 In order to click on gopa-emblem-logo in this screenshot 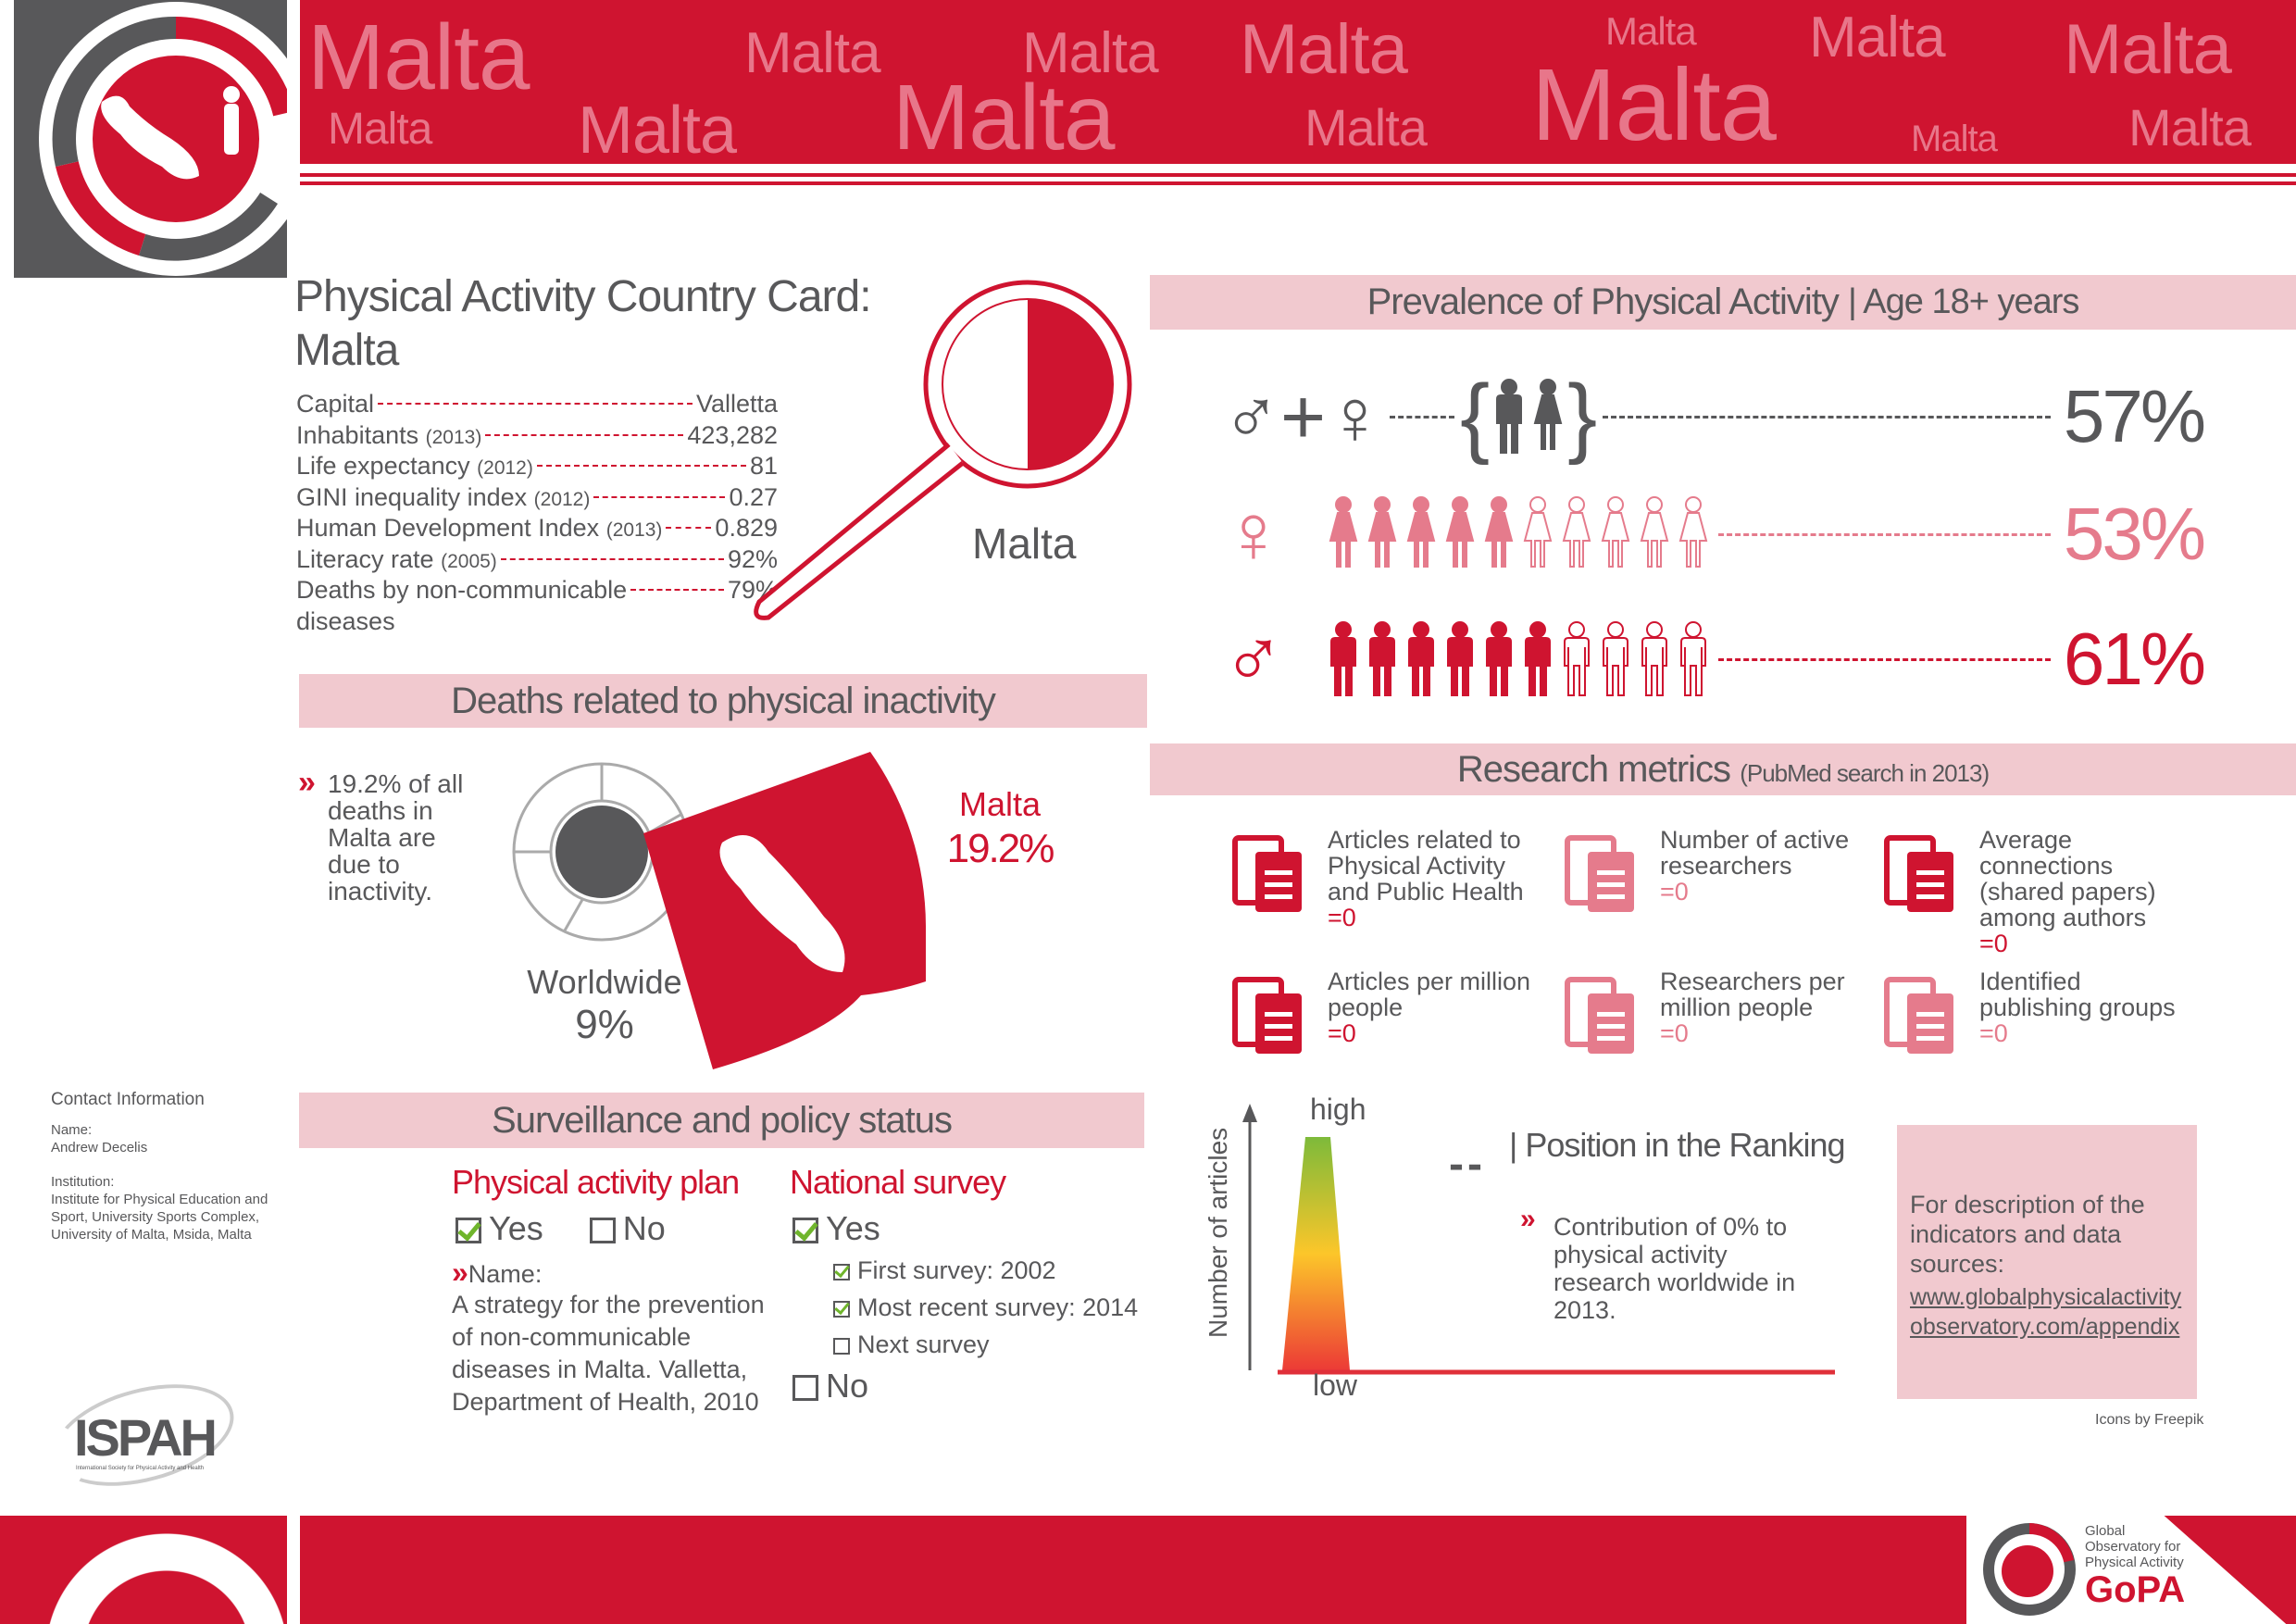, I will do `click(150, 139)`.